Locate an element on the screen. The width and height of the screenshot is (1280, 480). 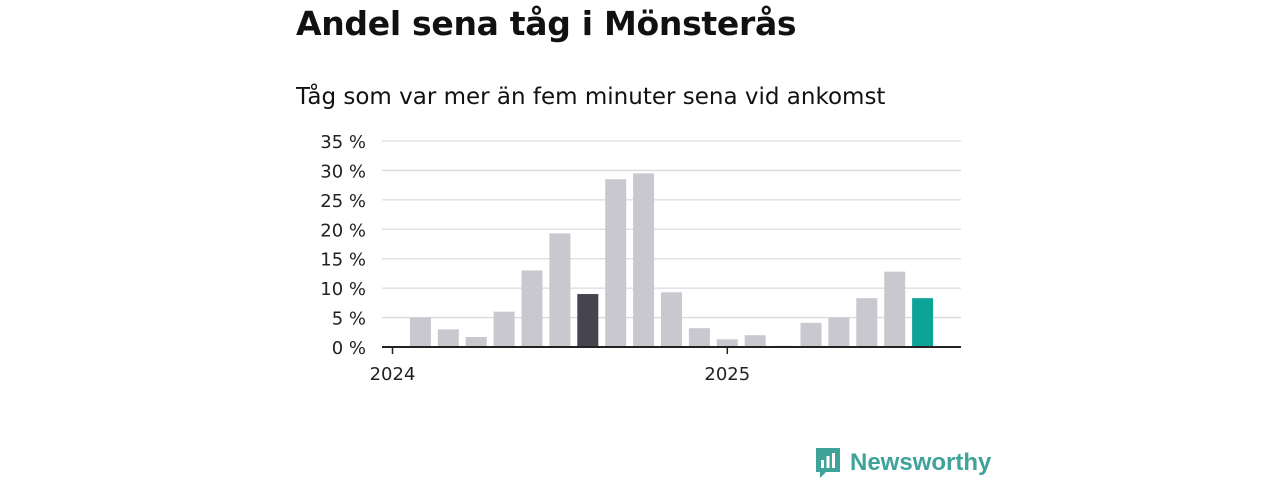
x-tick-label: 2025 is located at coordinates (727, 374).